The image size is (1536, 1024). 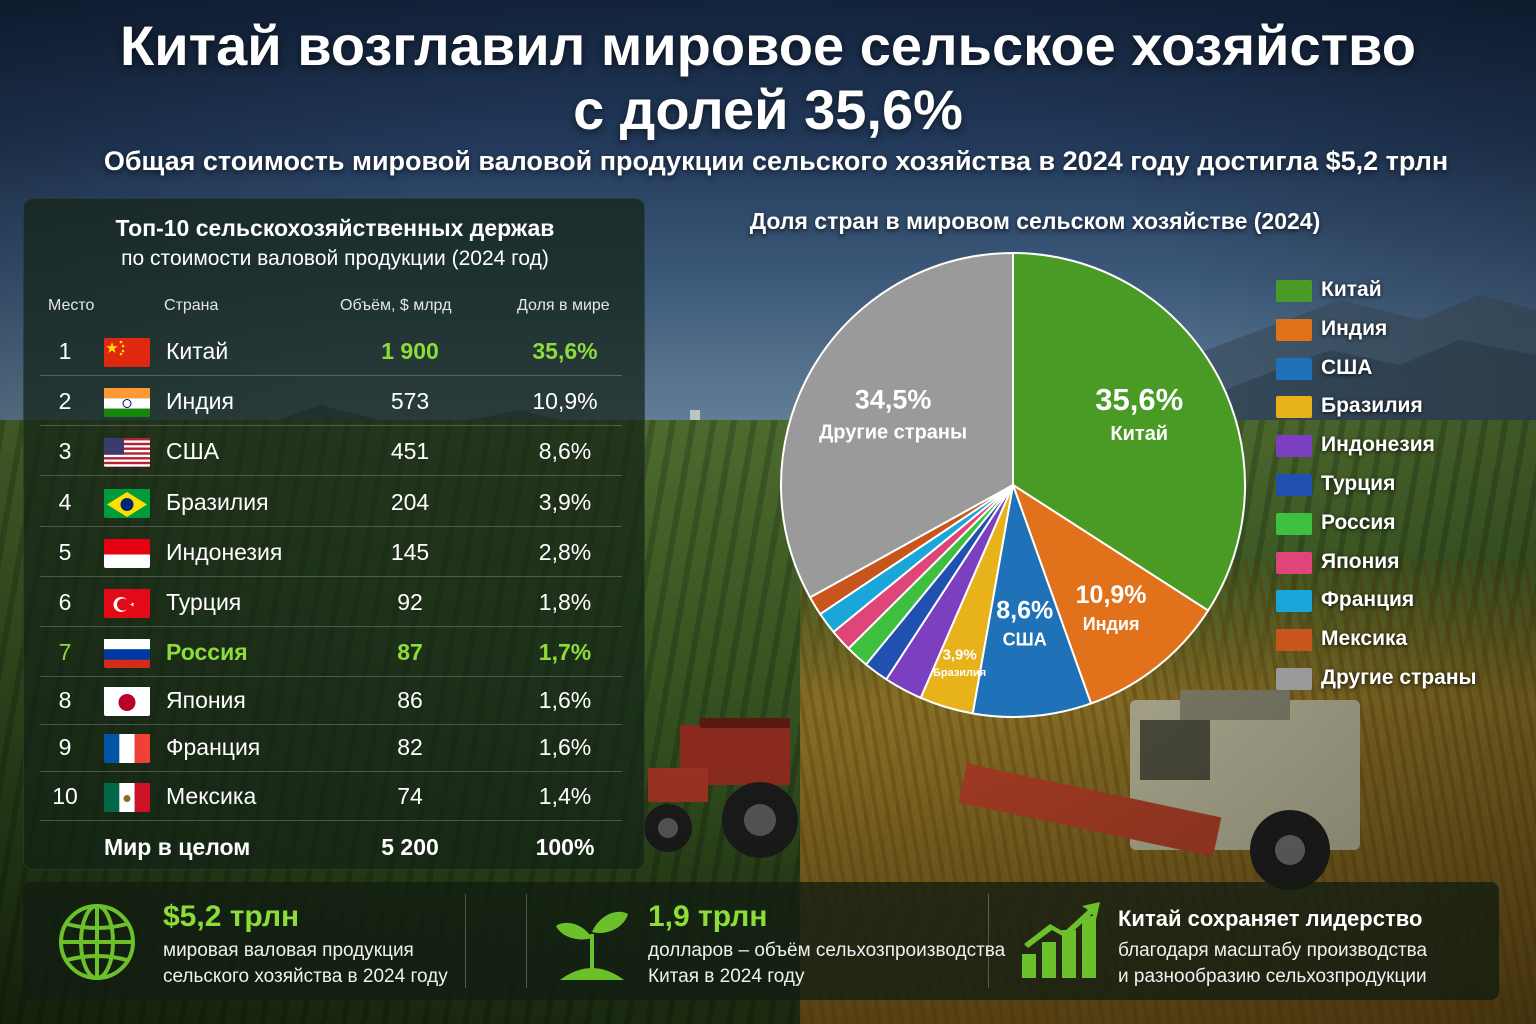 What do you see at coordinates (231, 916) in the screenshot?
I see `stat1-value: $5,2 трлн` at bounding box center [231, 916].